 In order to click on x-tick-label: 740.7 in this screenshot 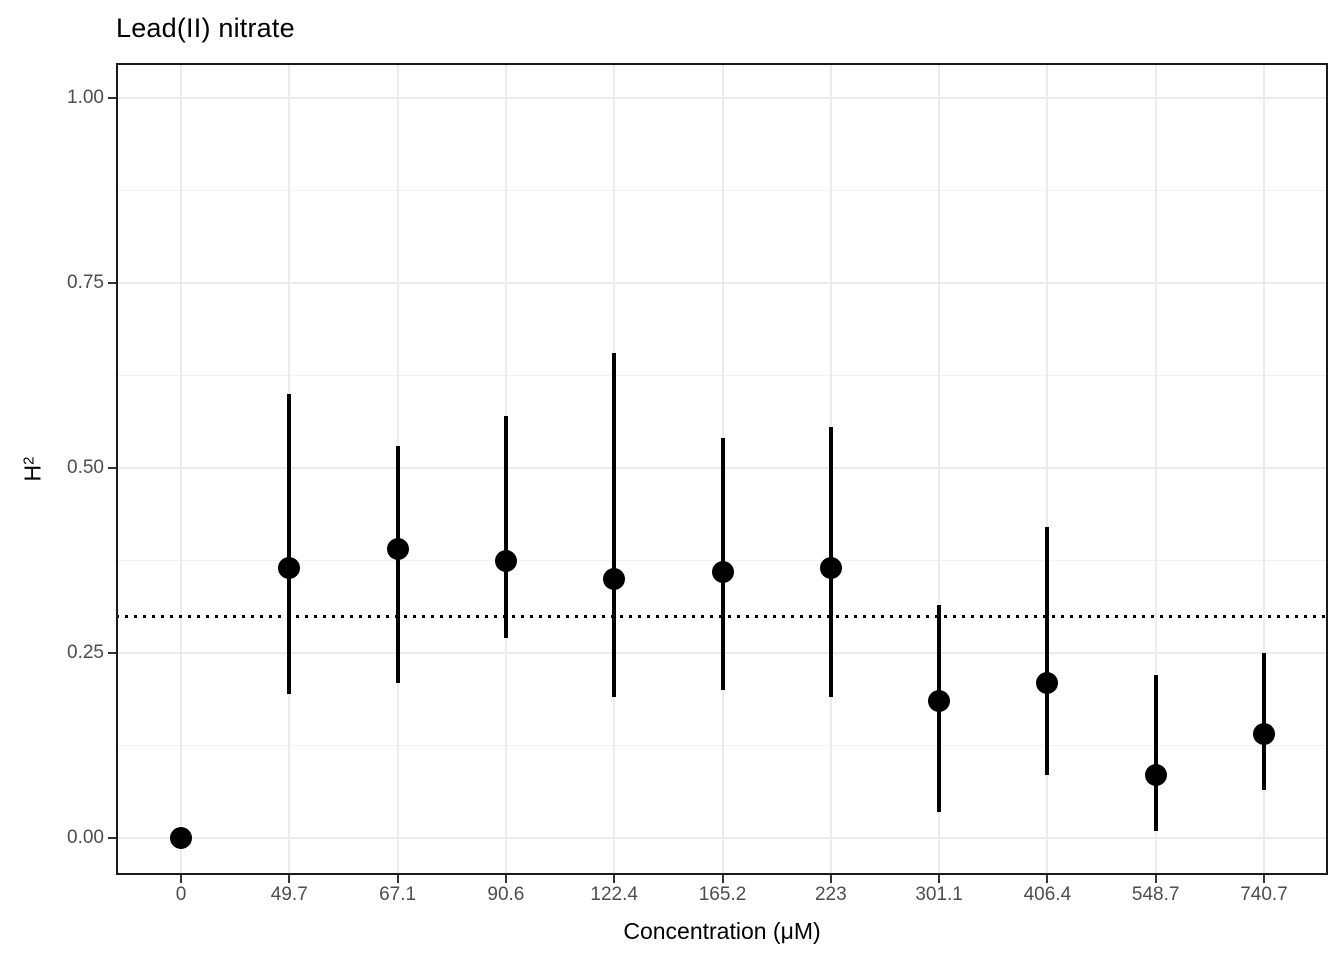, I will do `click(1264, 894)`.